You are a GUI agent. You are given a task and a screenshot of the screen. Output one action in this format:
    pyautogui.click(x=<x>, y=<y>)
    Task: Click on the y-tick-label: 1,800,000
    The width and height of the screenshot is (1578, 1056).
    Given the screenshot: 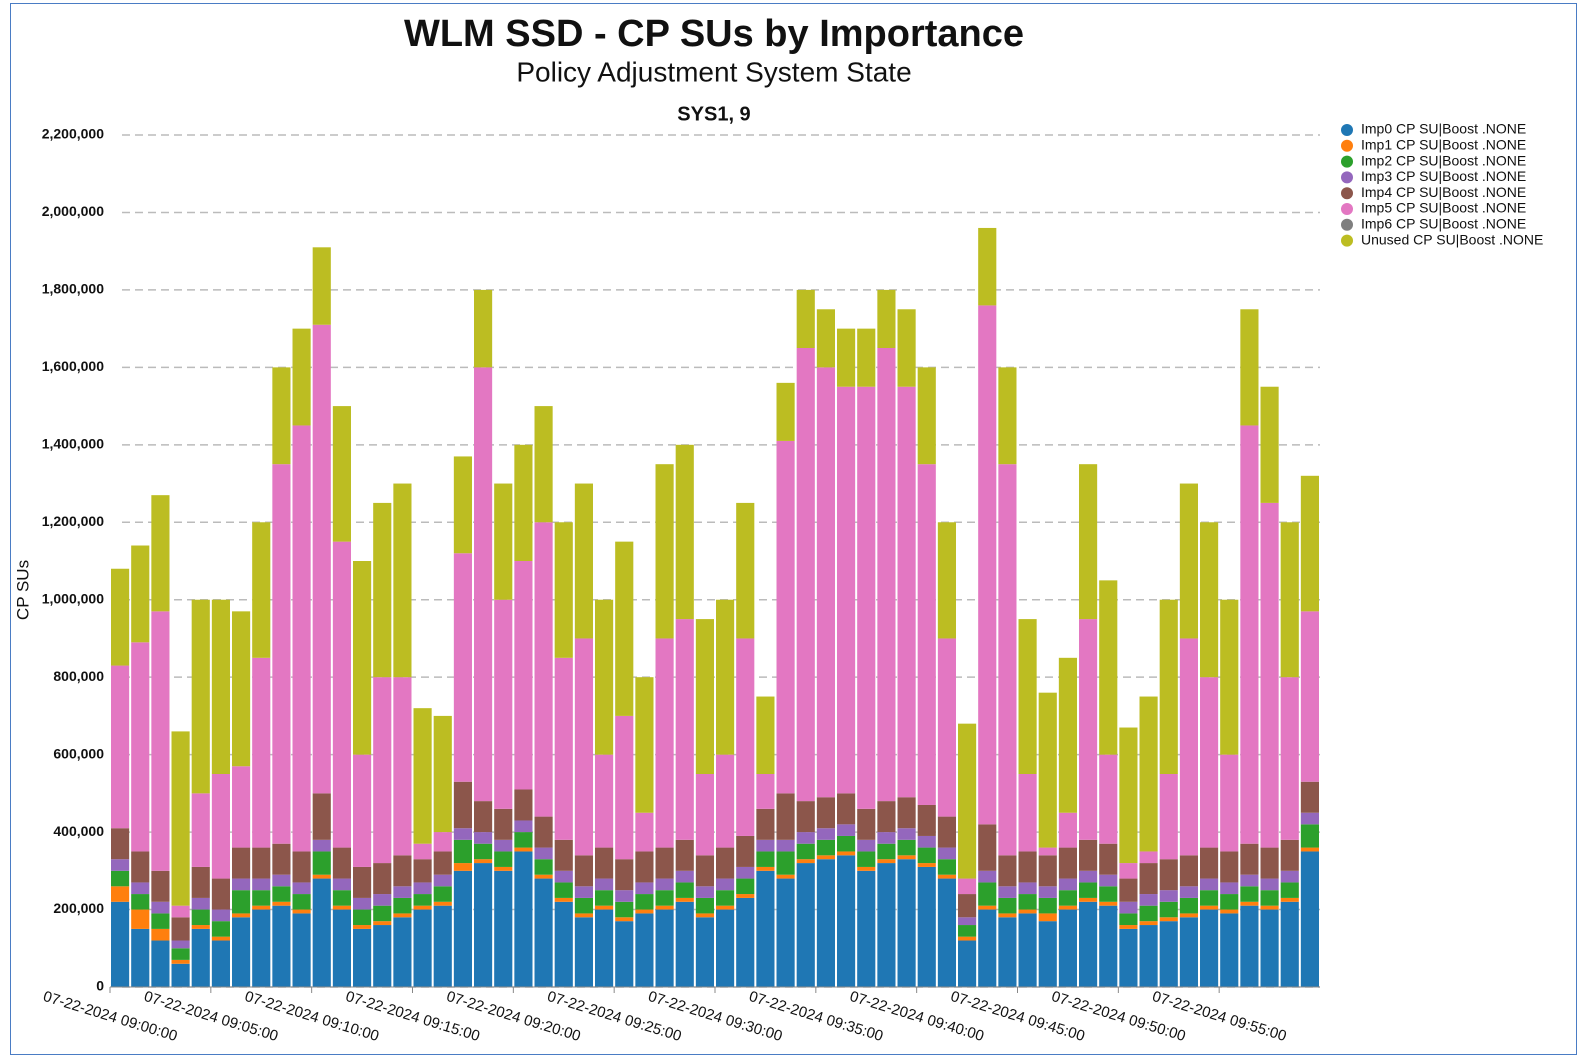 What is the action you would take?
    pyautogui.click(x=73, y=289)
    